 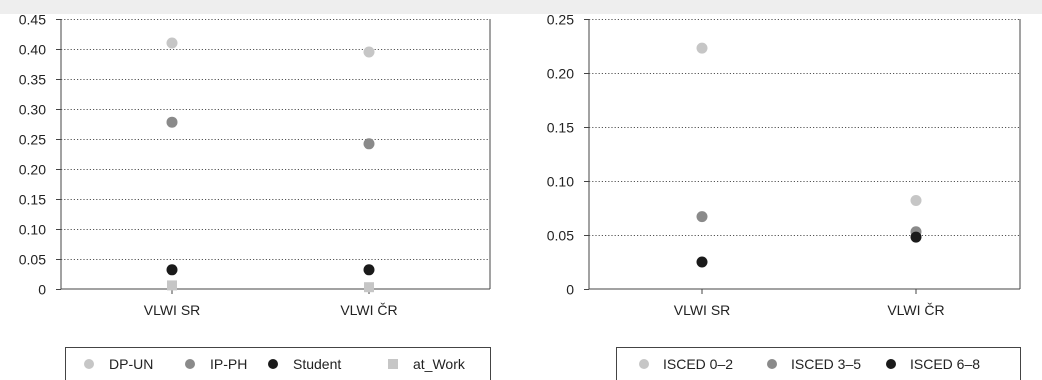 I want to click on legend-label: Student, so click(x=317, y=364).